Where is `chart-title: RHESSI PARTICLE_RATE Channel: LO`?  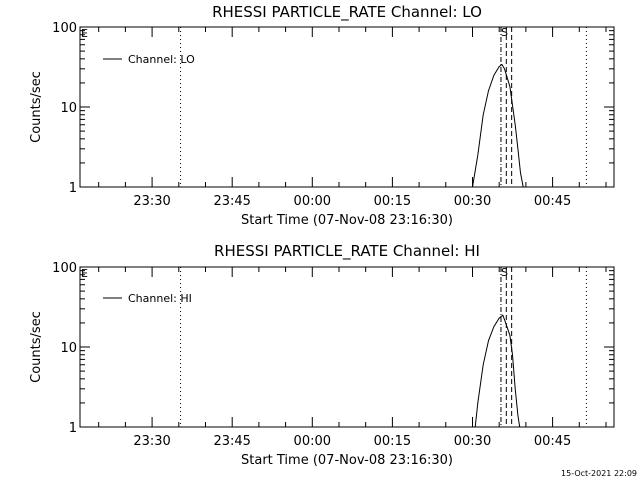
chart-title: RHESSI PARTICLE_RATE Channel: LO is located at coordinates (347, 12).